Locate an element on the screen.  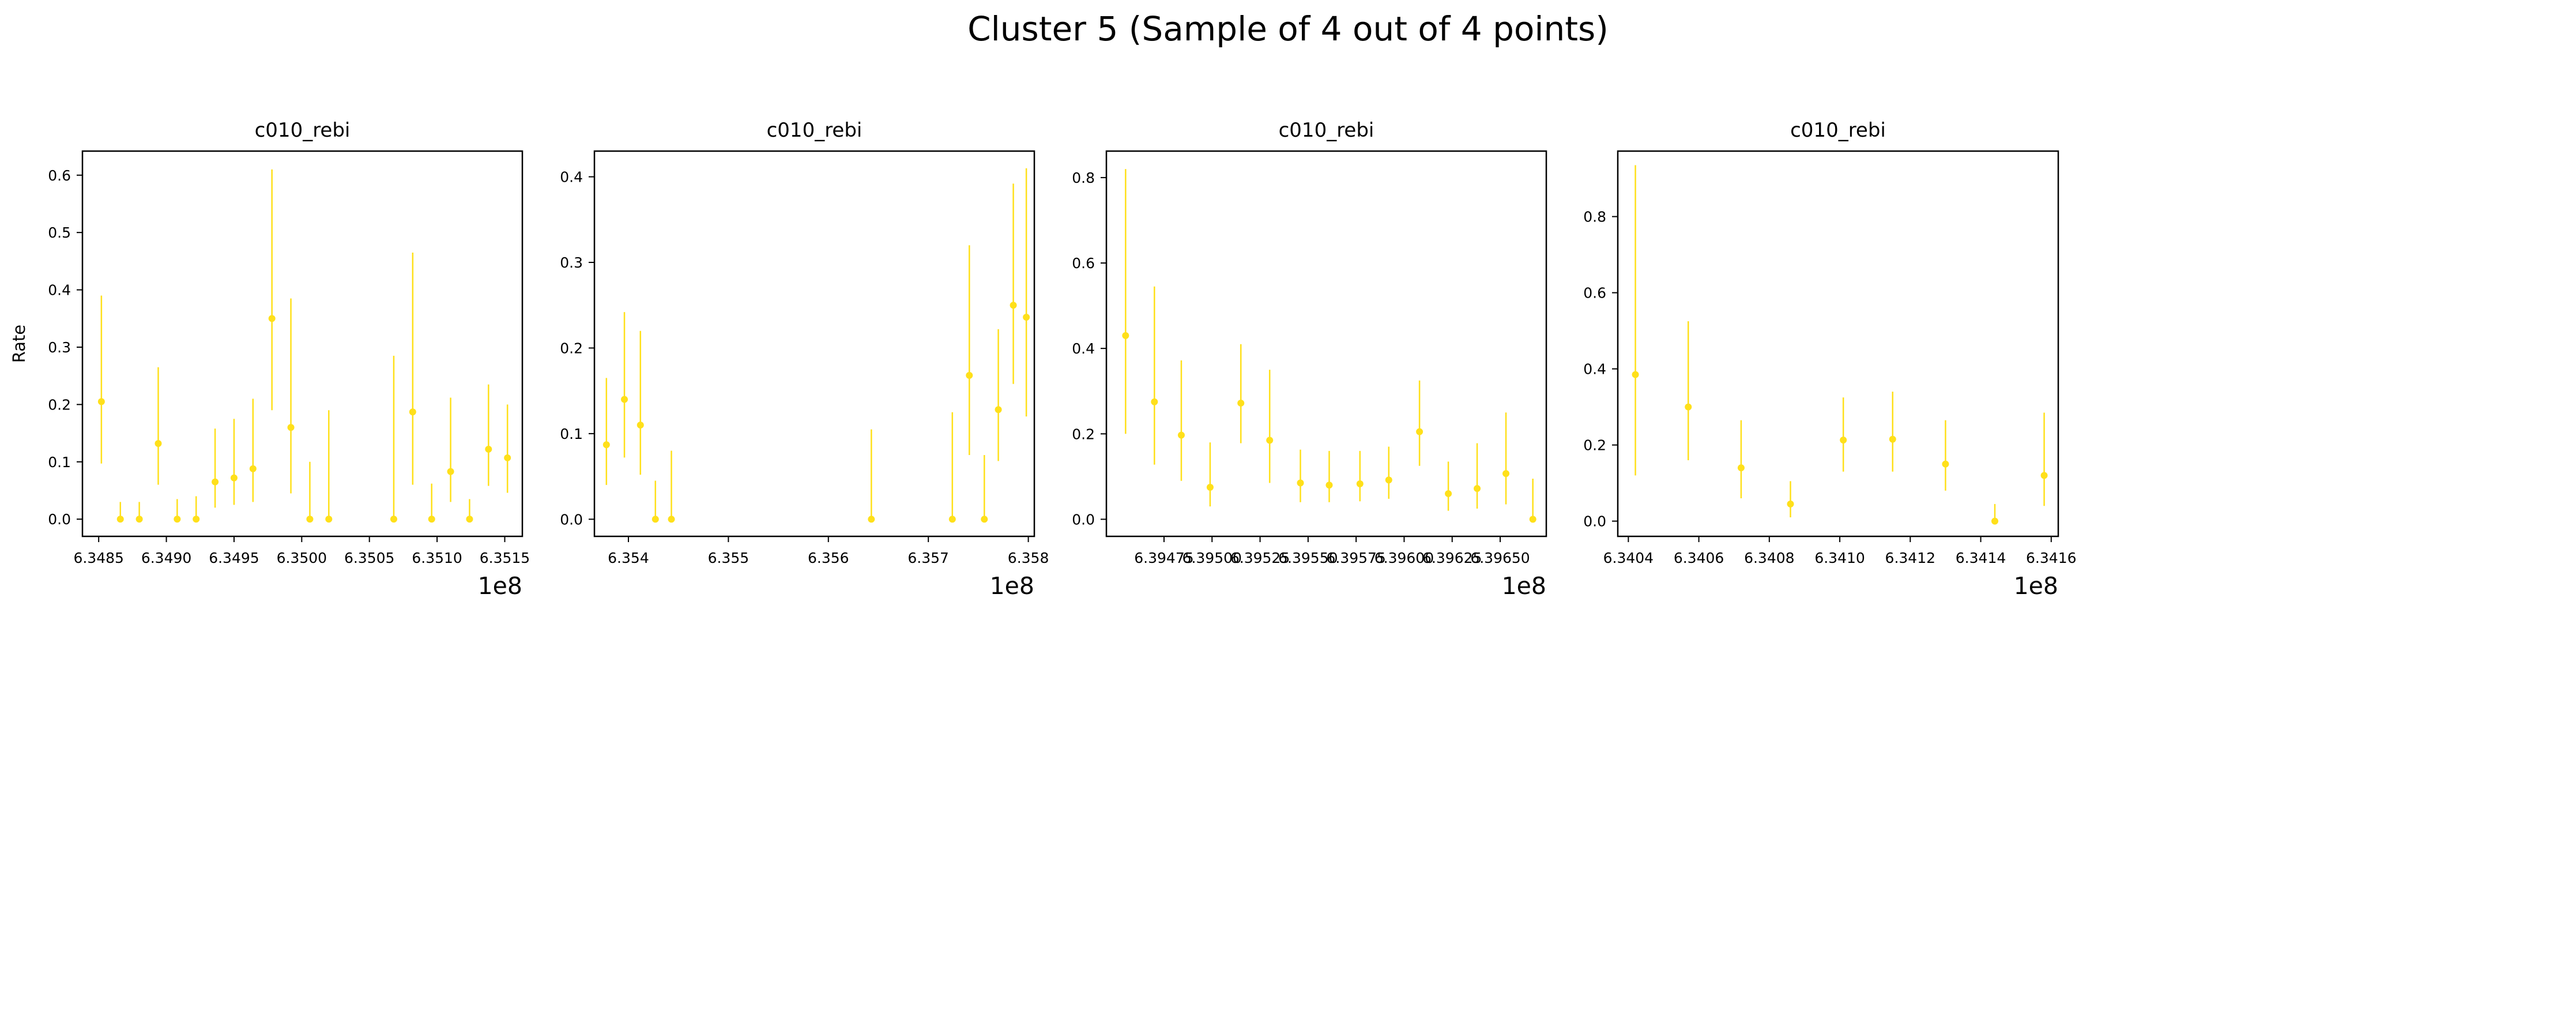
x-tick-label: 6.3495 is located at coordinates (234, 558).